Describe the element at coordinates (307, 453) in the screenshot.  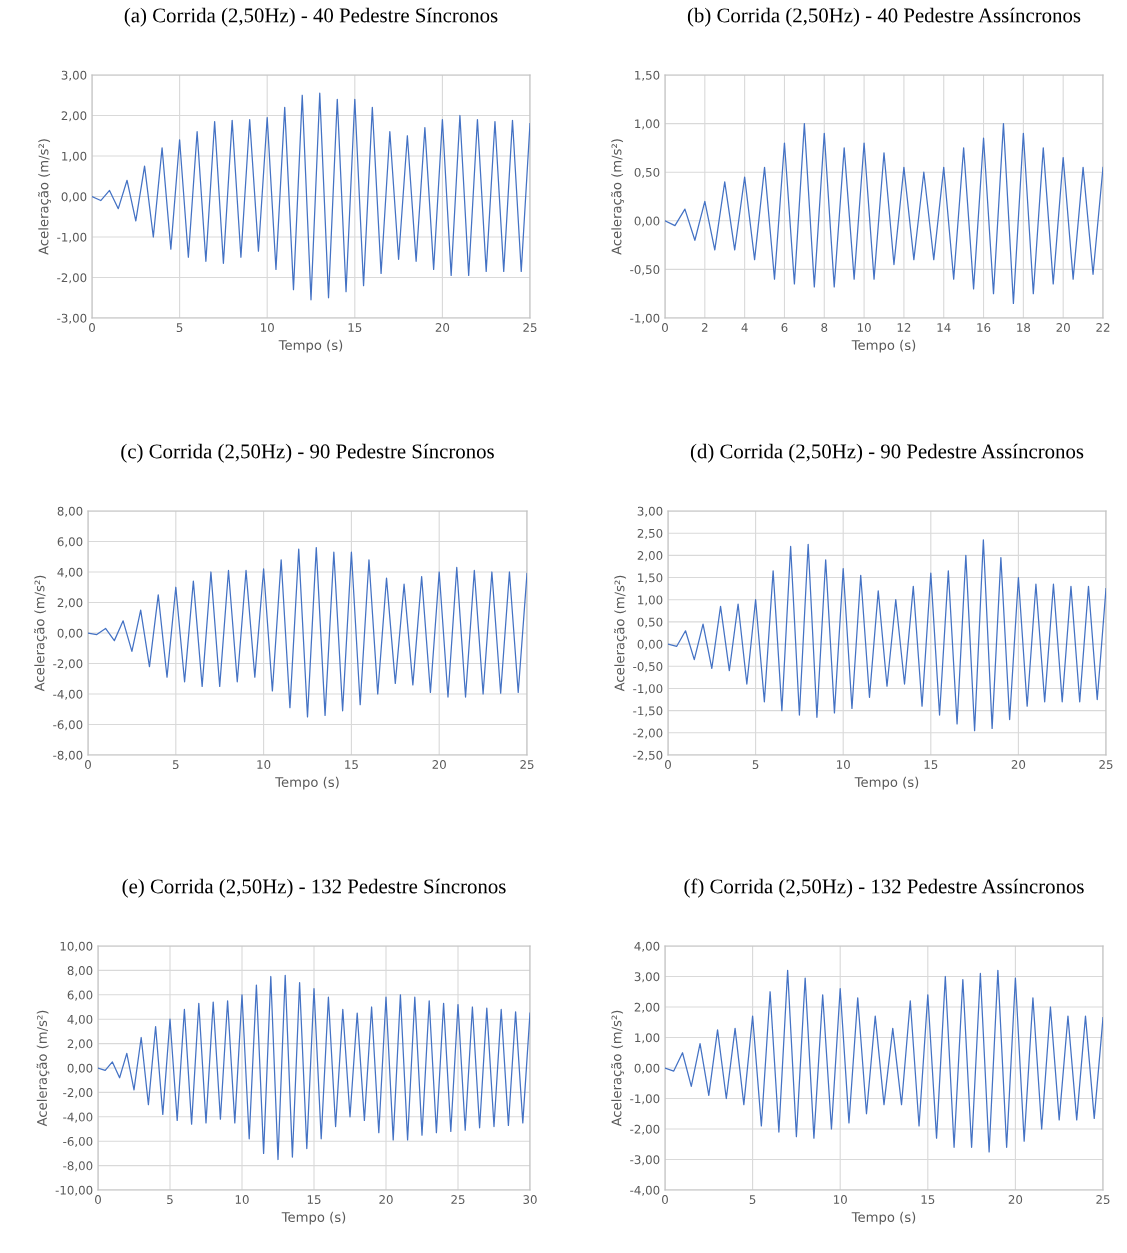
I see `chart-title: (c) Corrida (2,50Hz) - 90 Pedestre Síncronos` at that location.